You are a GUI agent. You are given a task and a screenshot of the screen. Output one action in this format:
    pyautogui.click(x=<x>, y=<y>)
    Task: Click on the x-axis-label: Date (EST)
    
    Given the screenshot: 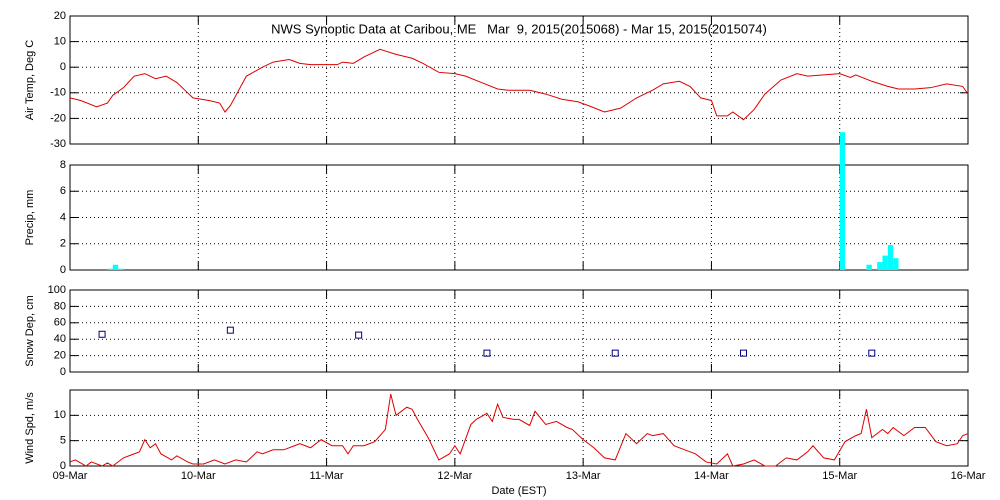 What is the action you would take?
    pyautogui.click(x=518, y=491)
    